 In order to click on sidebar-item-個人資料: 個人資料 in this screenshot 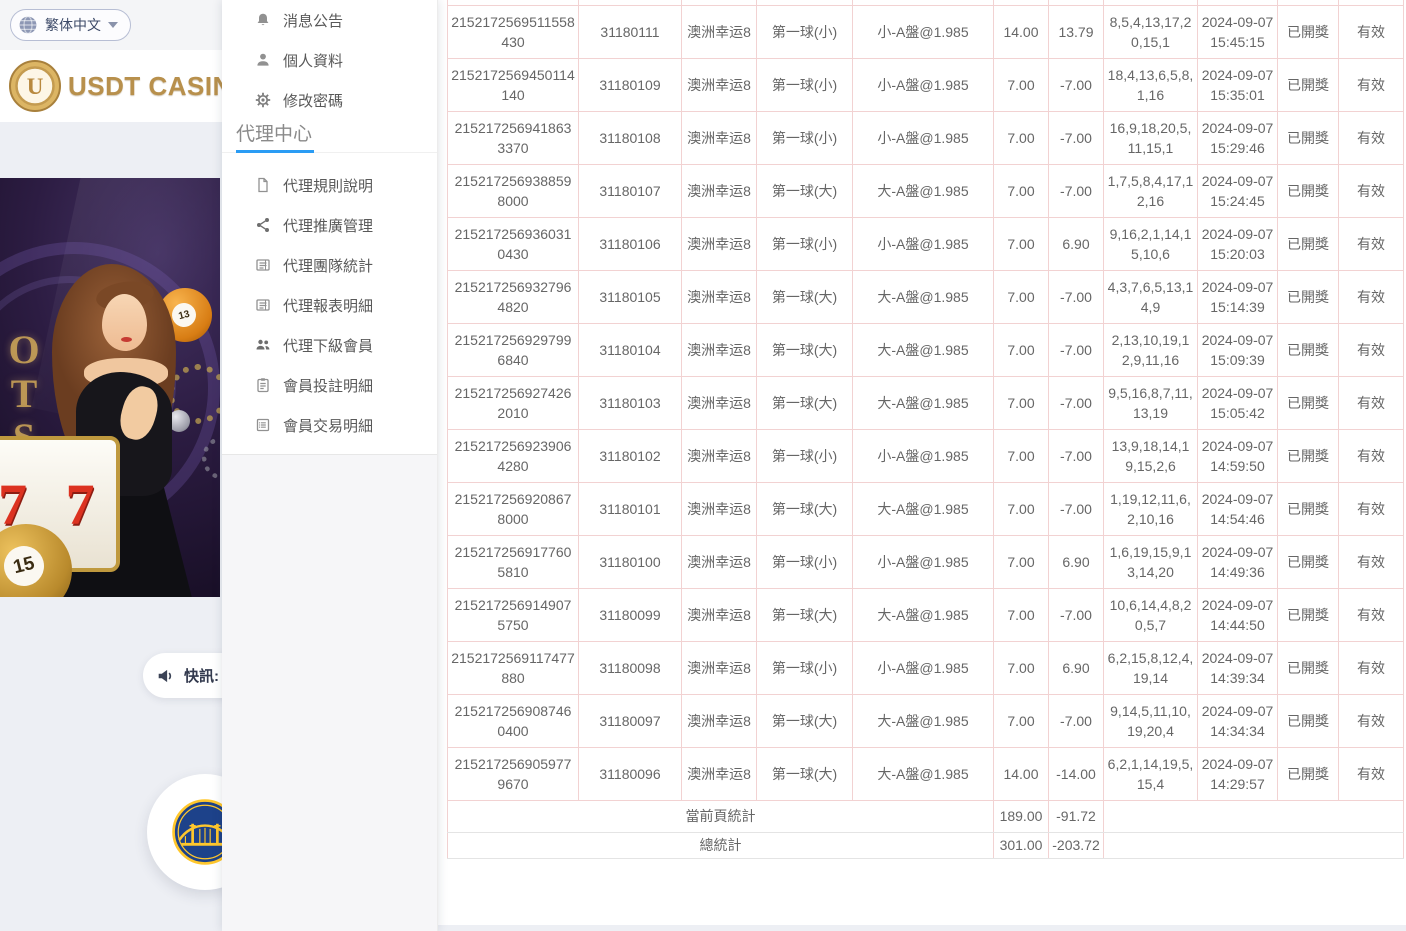, I will do `click(329, 60)`.